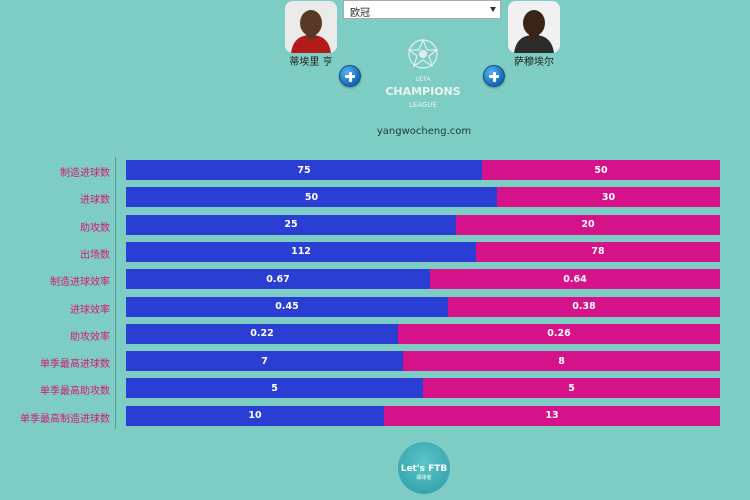  Describe the element at coordinates (422, 9) in the screenshot. I see `competition-select: 欧冠` at that location.